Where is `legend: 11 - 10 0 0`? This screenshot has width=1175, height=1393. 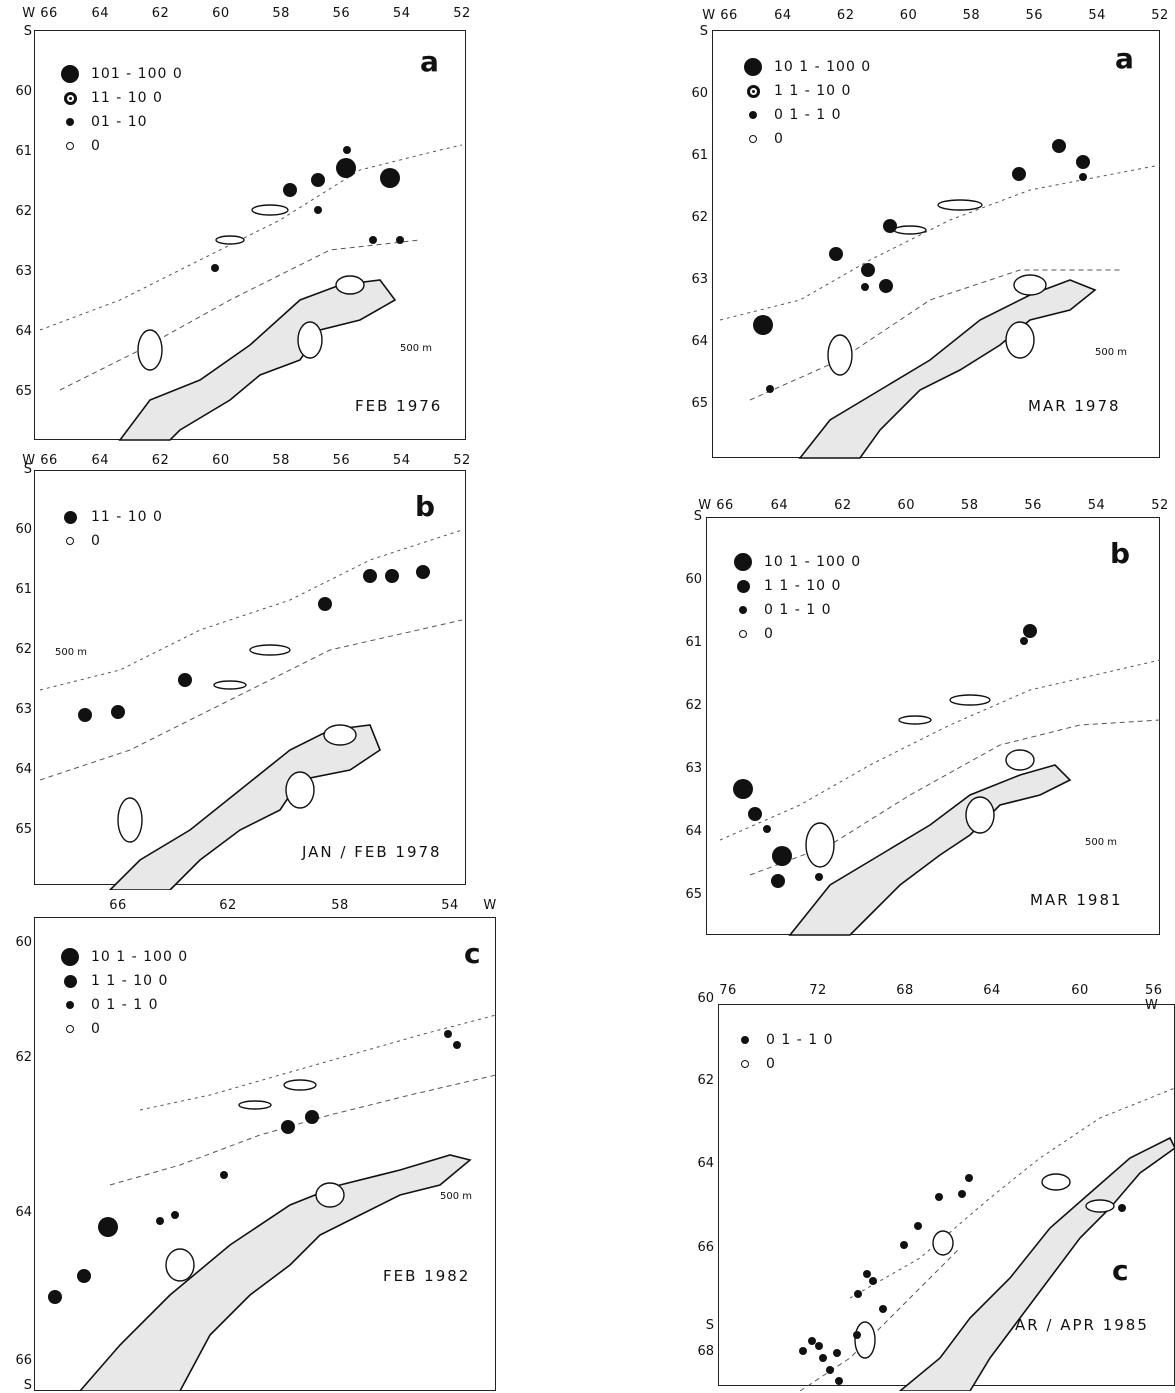 legend: 11 - 10 0 0 is located at coordinates (110, 529).